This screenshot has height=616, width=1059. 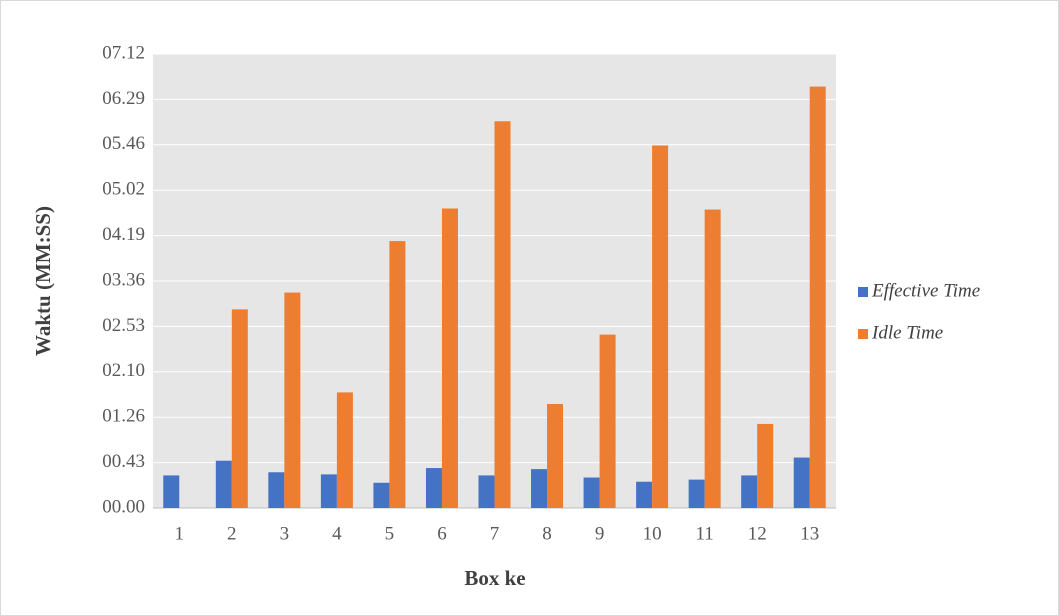 What do you see at coordinates (123, 416) in the screenshot?
I see `y-tick-label: 01.26` at bounding box center [123, 416].